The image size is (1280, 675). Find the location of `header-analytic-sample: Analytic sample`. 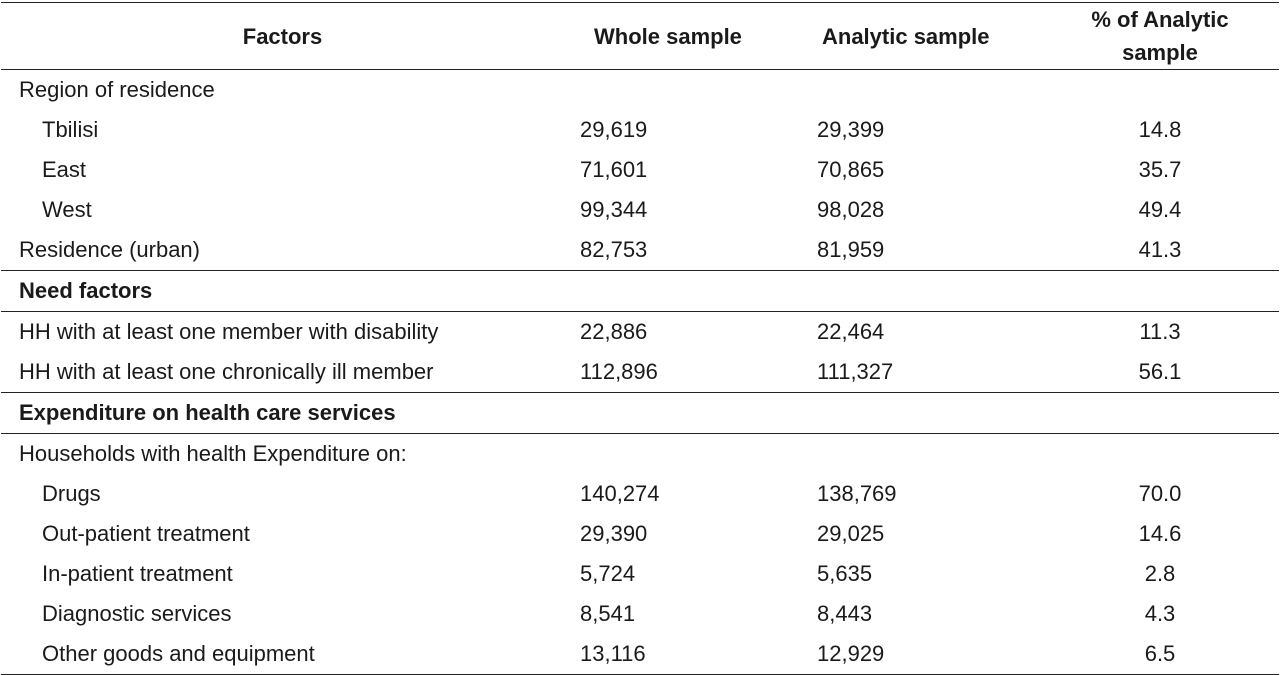

header-analytic-sample: Analytic sample is located at coordinates (921, 36).